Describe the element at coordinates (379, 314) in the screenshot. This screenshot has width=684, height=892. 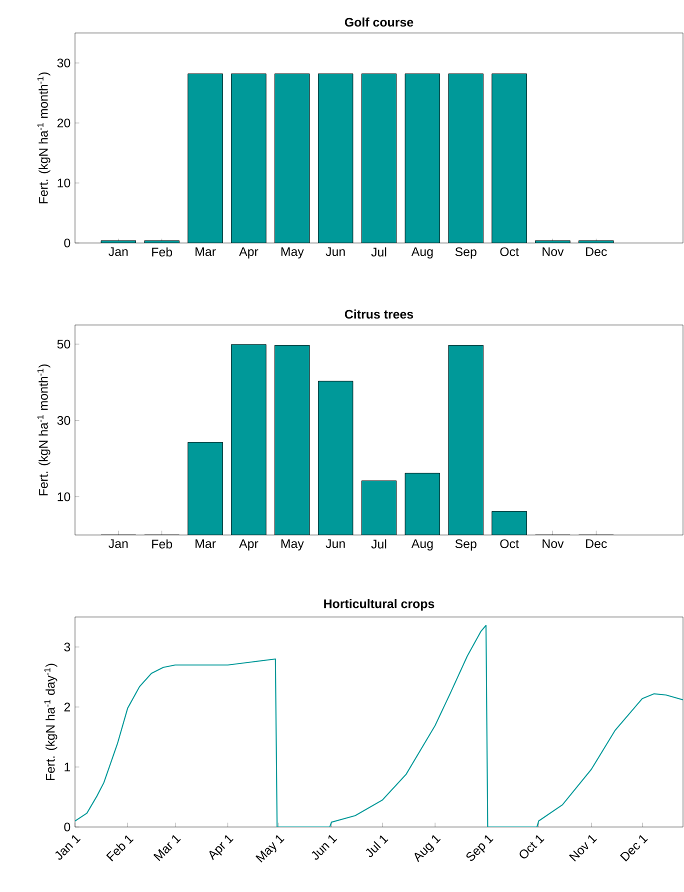
I see `chart-title: Citrus trees` at that location.